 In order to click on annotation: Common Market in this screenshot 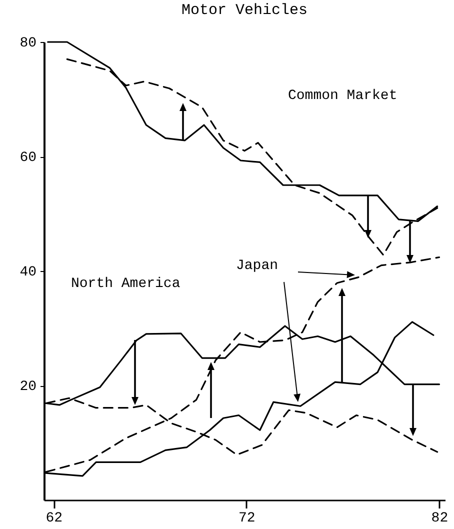, I will do `click(343, 96)`.